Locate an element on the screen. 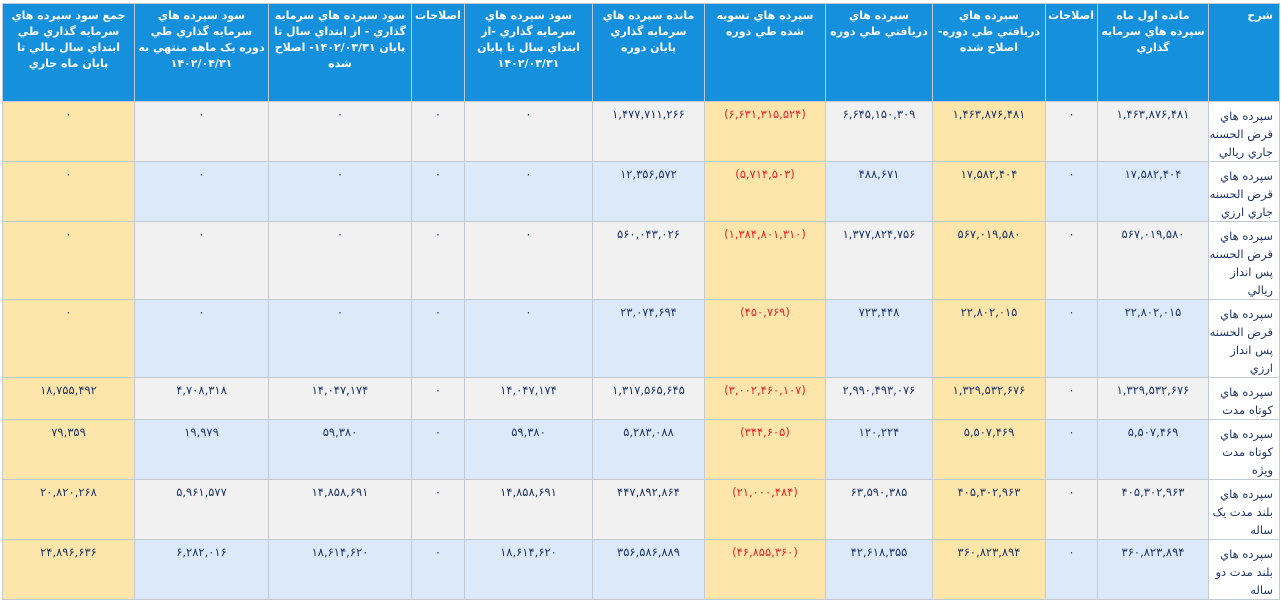  cell-profit-ytd-adjusted: ۵۹,۳۸۰ is located at coordinates (340, 449).